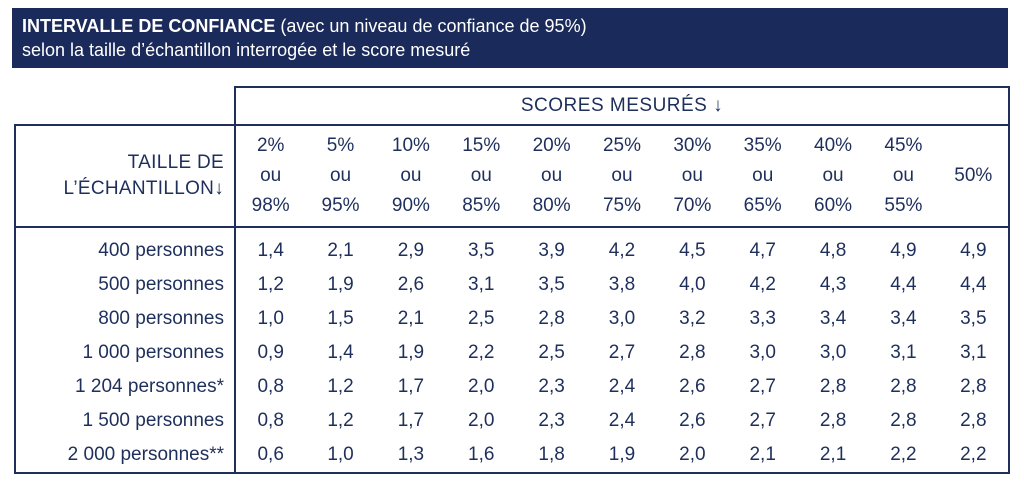 The width and height of the screenshot is (1024, 490). I want to click on score-column-header-line: 70%, so click(692, 205).